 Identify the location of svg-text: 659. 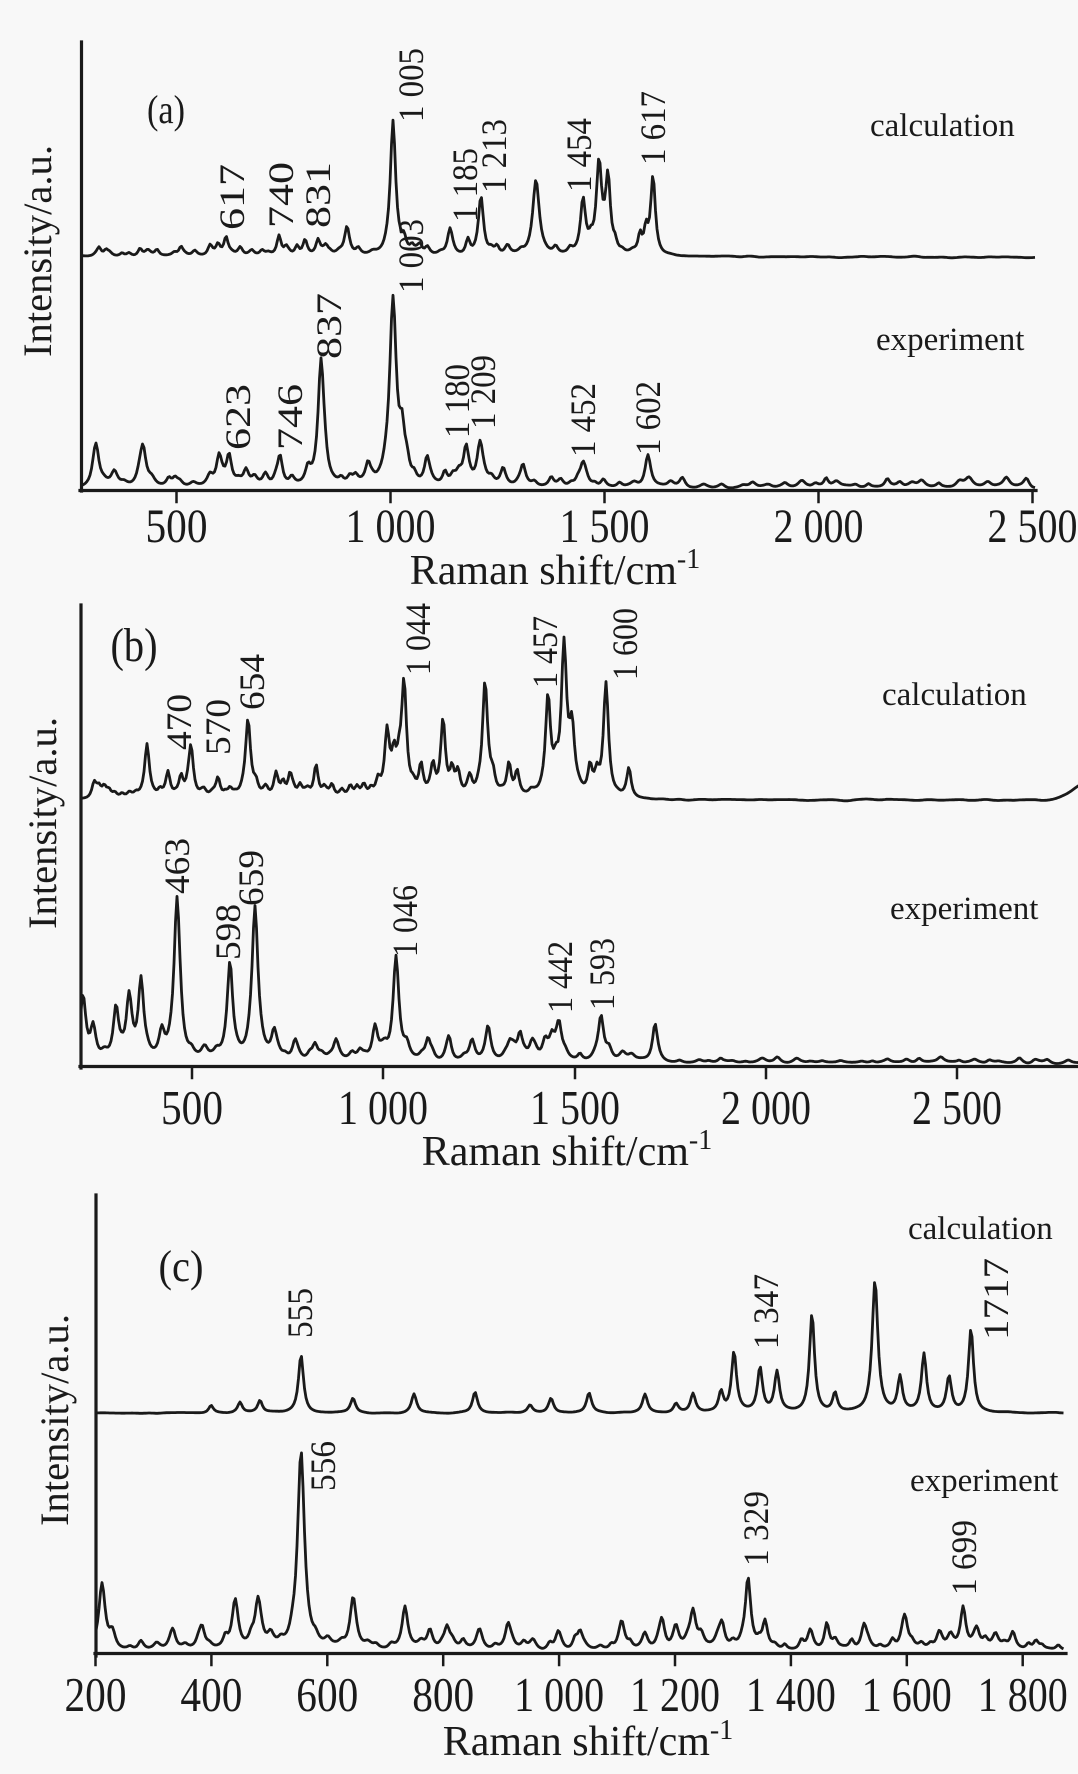
(251, 878).